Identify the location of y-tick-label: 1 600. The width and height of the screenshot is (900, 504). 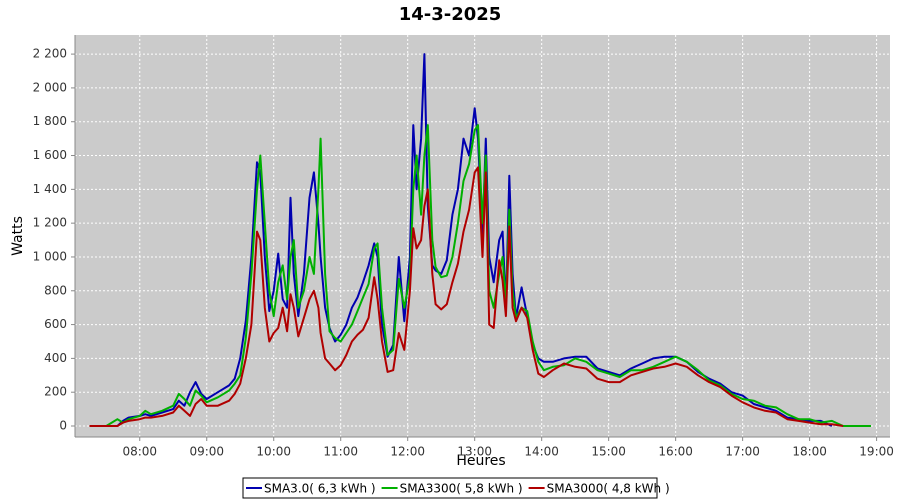
(50, 155).